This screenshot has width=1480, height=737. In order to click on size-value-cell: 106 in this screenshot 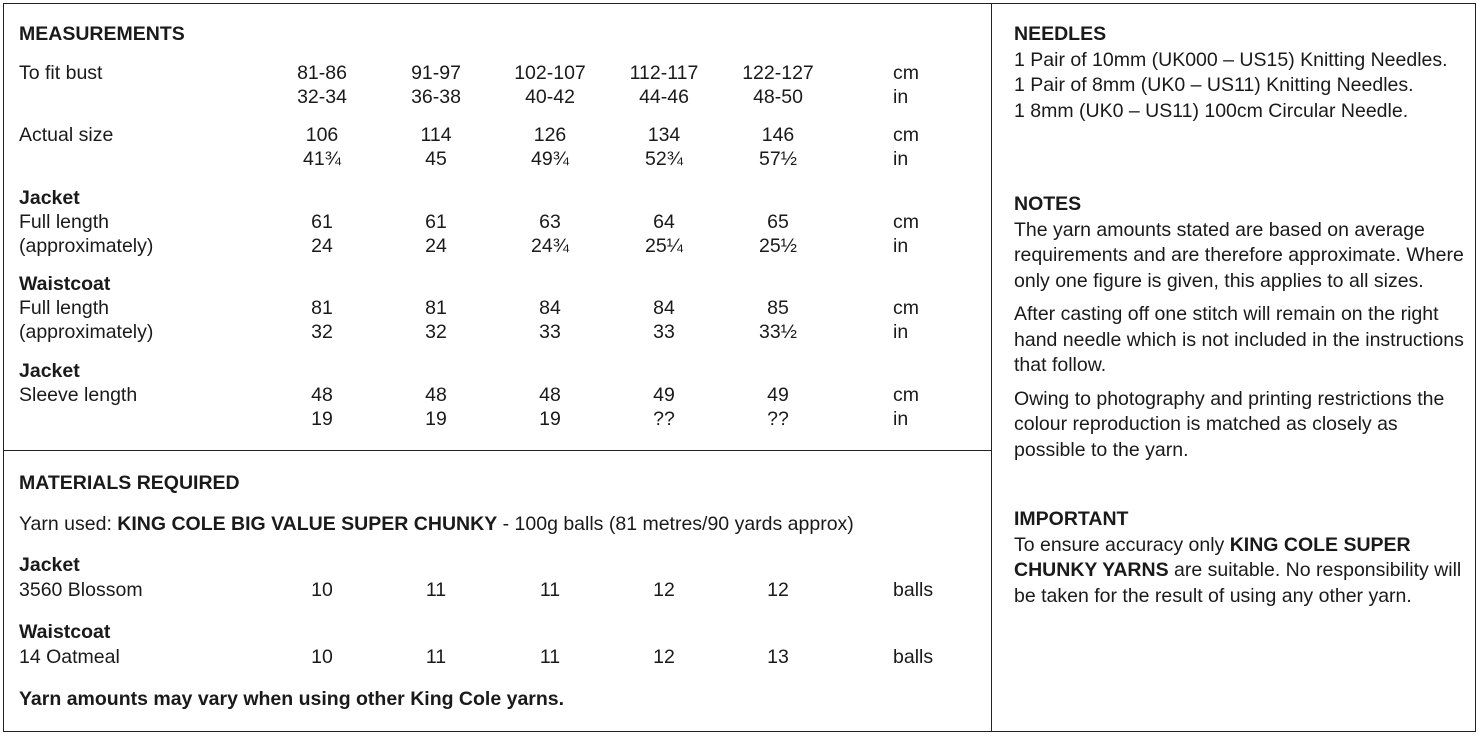, I will do `click(322, 135)`.